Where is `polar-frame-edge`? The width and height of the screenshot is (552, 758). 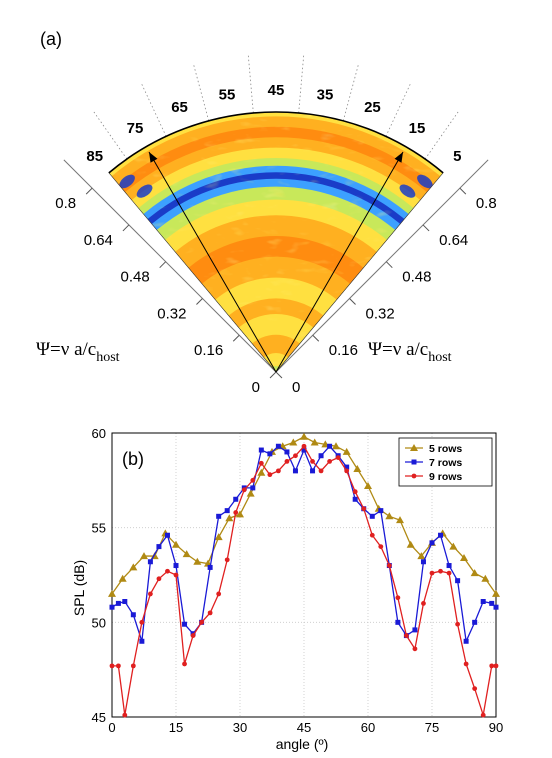 polar-frame-edge is located at coordinates (170, 266).